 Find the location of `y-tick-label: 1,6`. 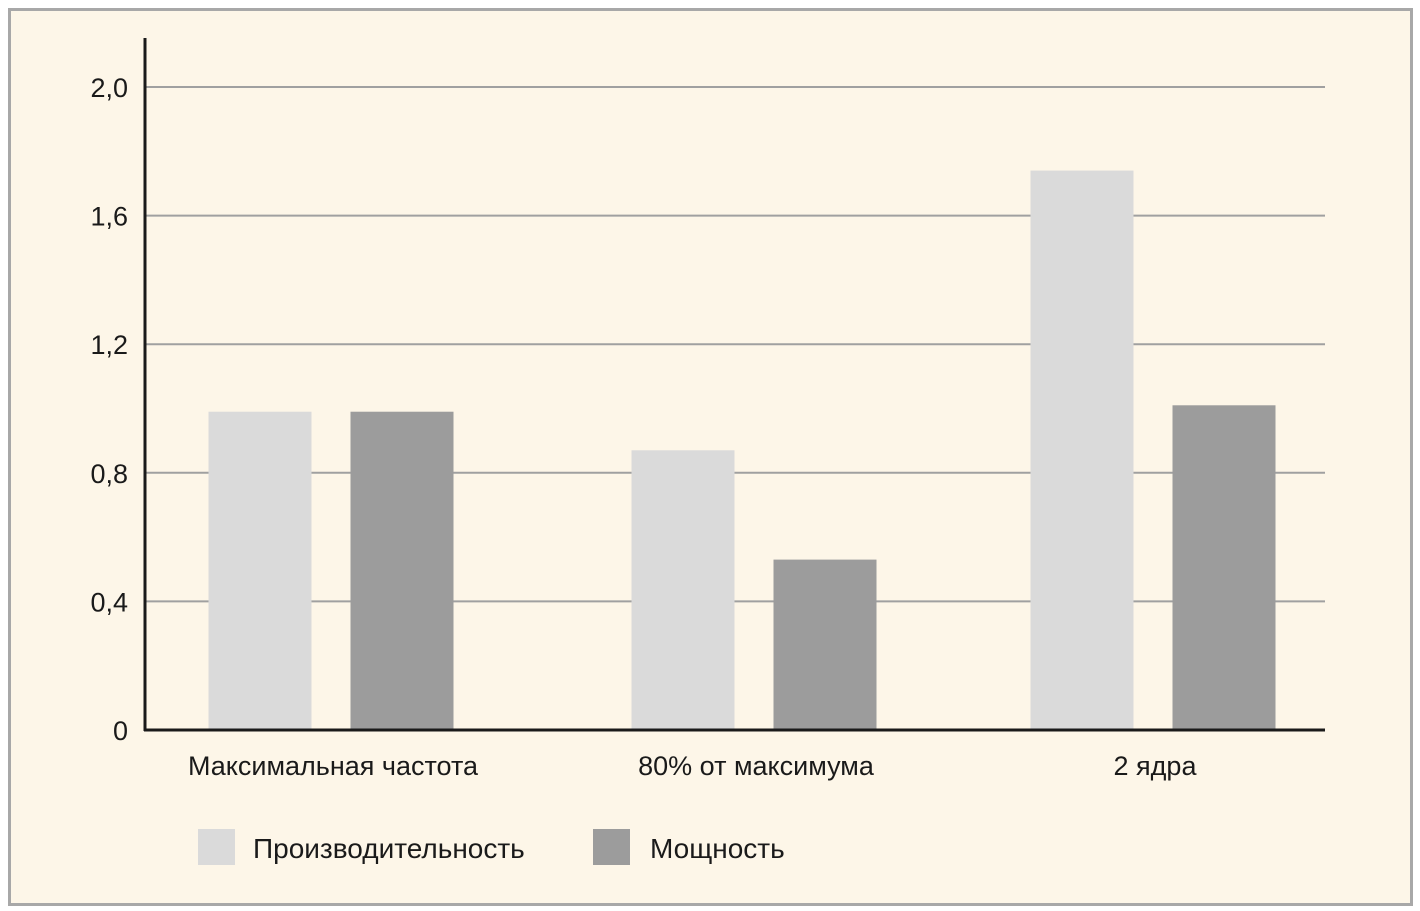

y-tick-label: 1,6 is located at coordinates (109, 217).